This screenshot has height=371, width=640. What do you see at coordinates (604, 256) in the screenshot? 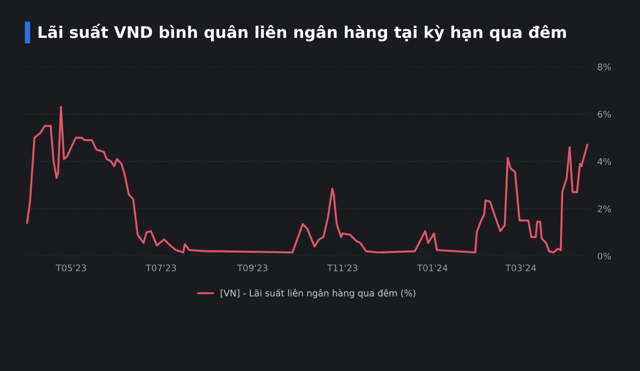
I see `y-tick-label: 0%` at bounding box center [604, 256].